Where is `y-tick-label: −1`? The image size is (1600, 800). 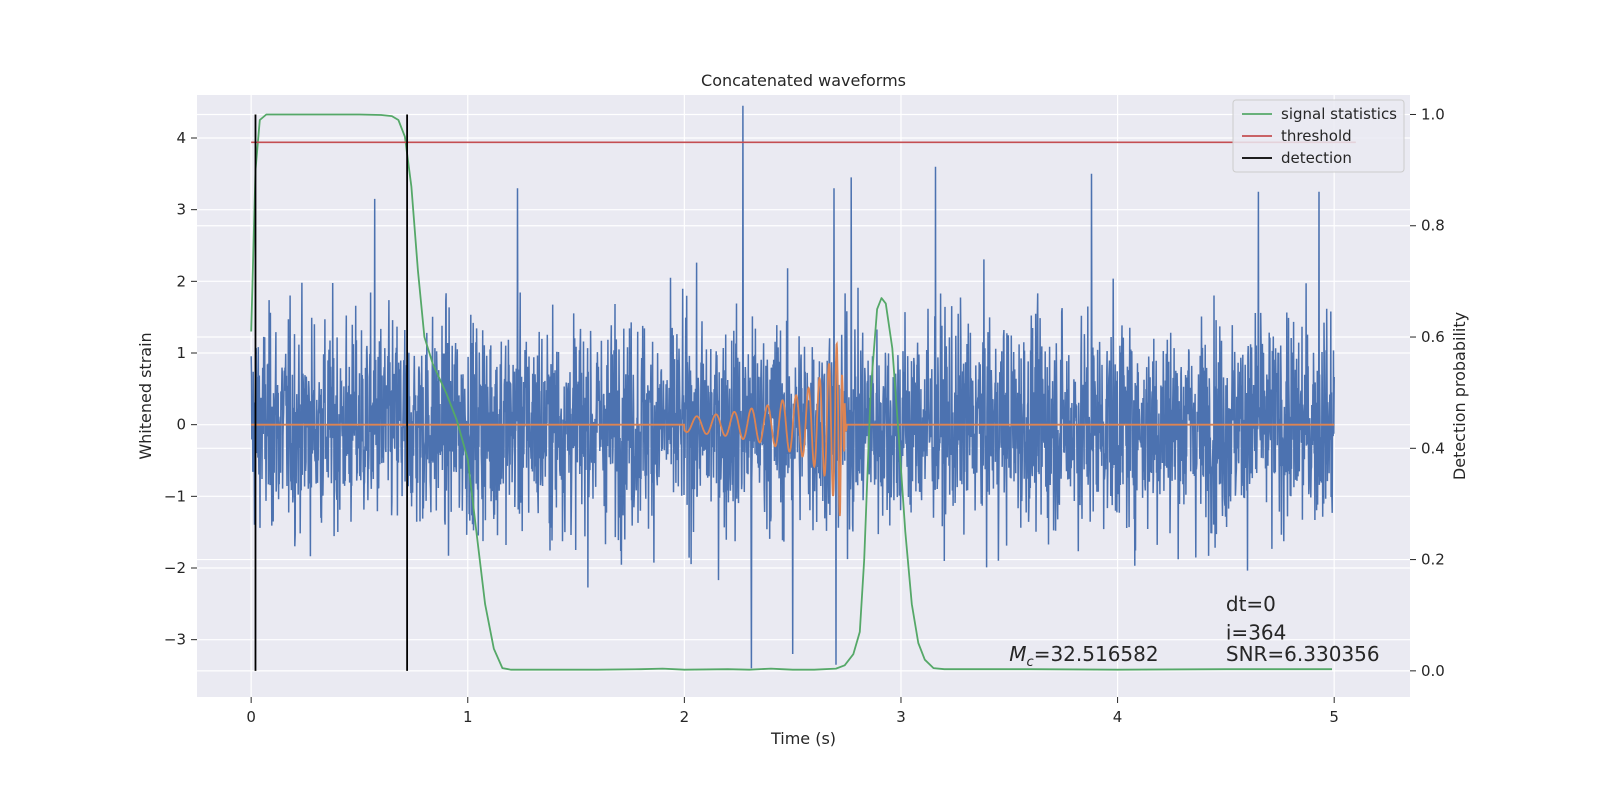
y-tick-label: −1 is located at coordinates (175, 496).